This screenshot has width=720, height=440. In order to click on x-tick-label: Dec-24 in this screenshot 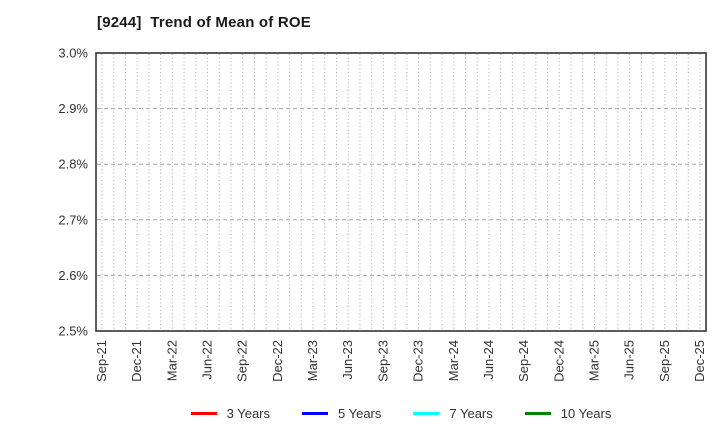, I will do `click(558, 361)`.